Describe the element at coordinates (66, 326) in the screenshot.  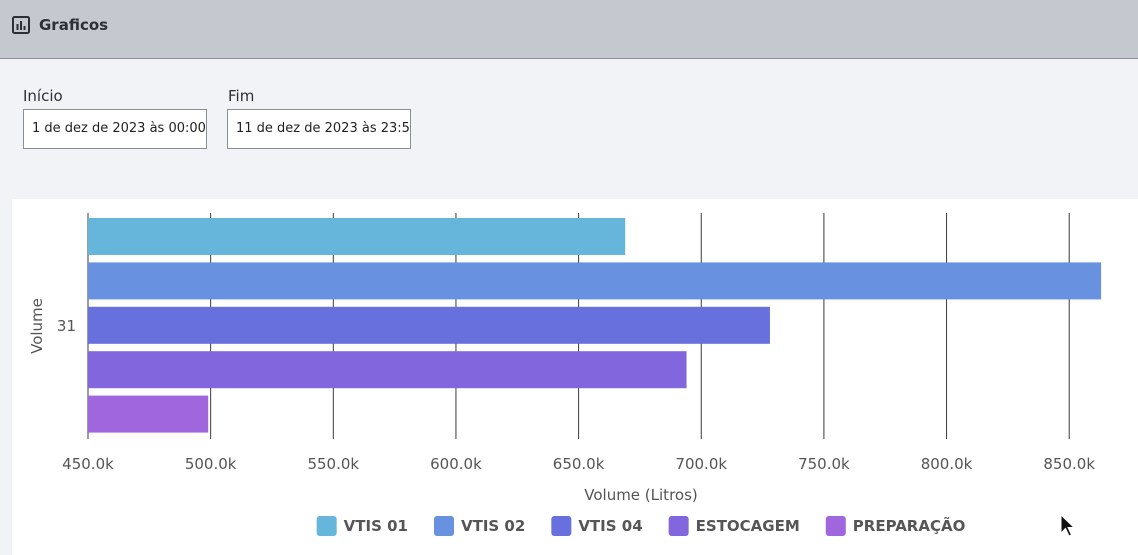
I see `y-category-label: 31` at that location.